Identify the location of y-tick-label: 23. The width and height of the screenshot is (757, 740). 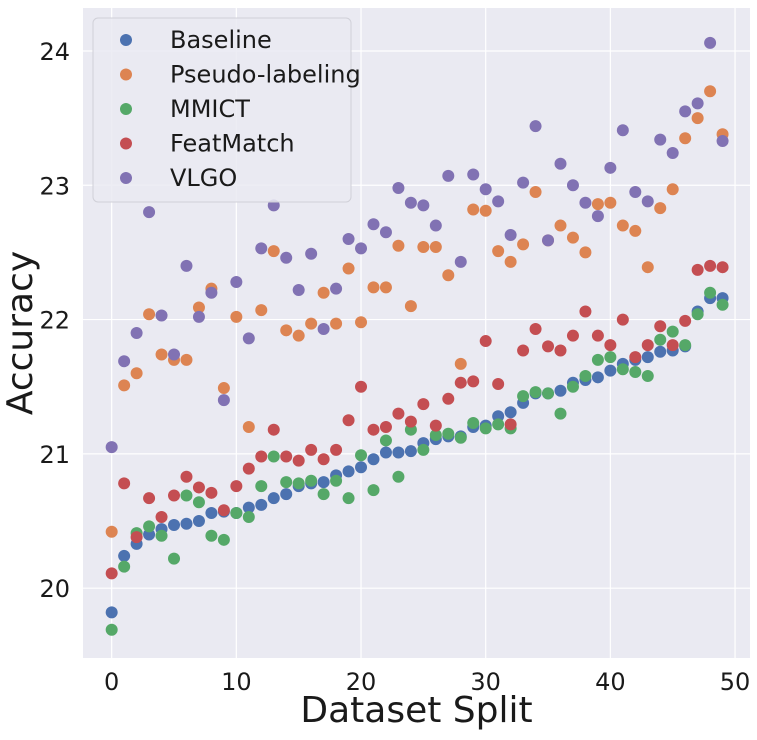
(54, 186).